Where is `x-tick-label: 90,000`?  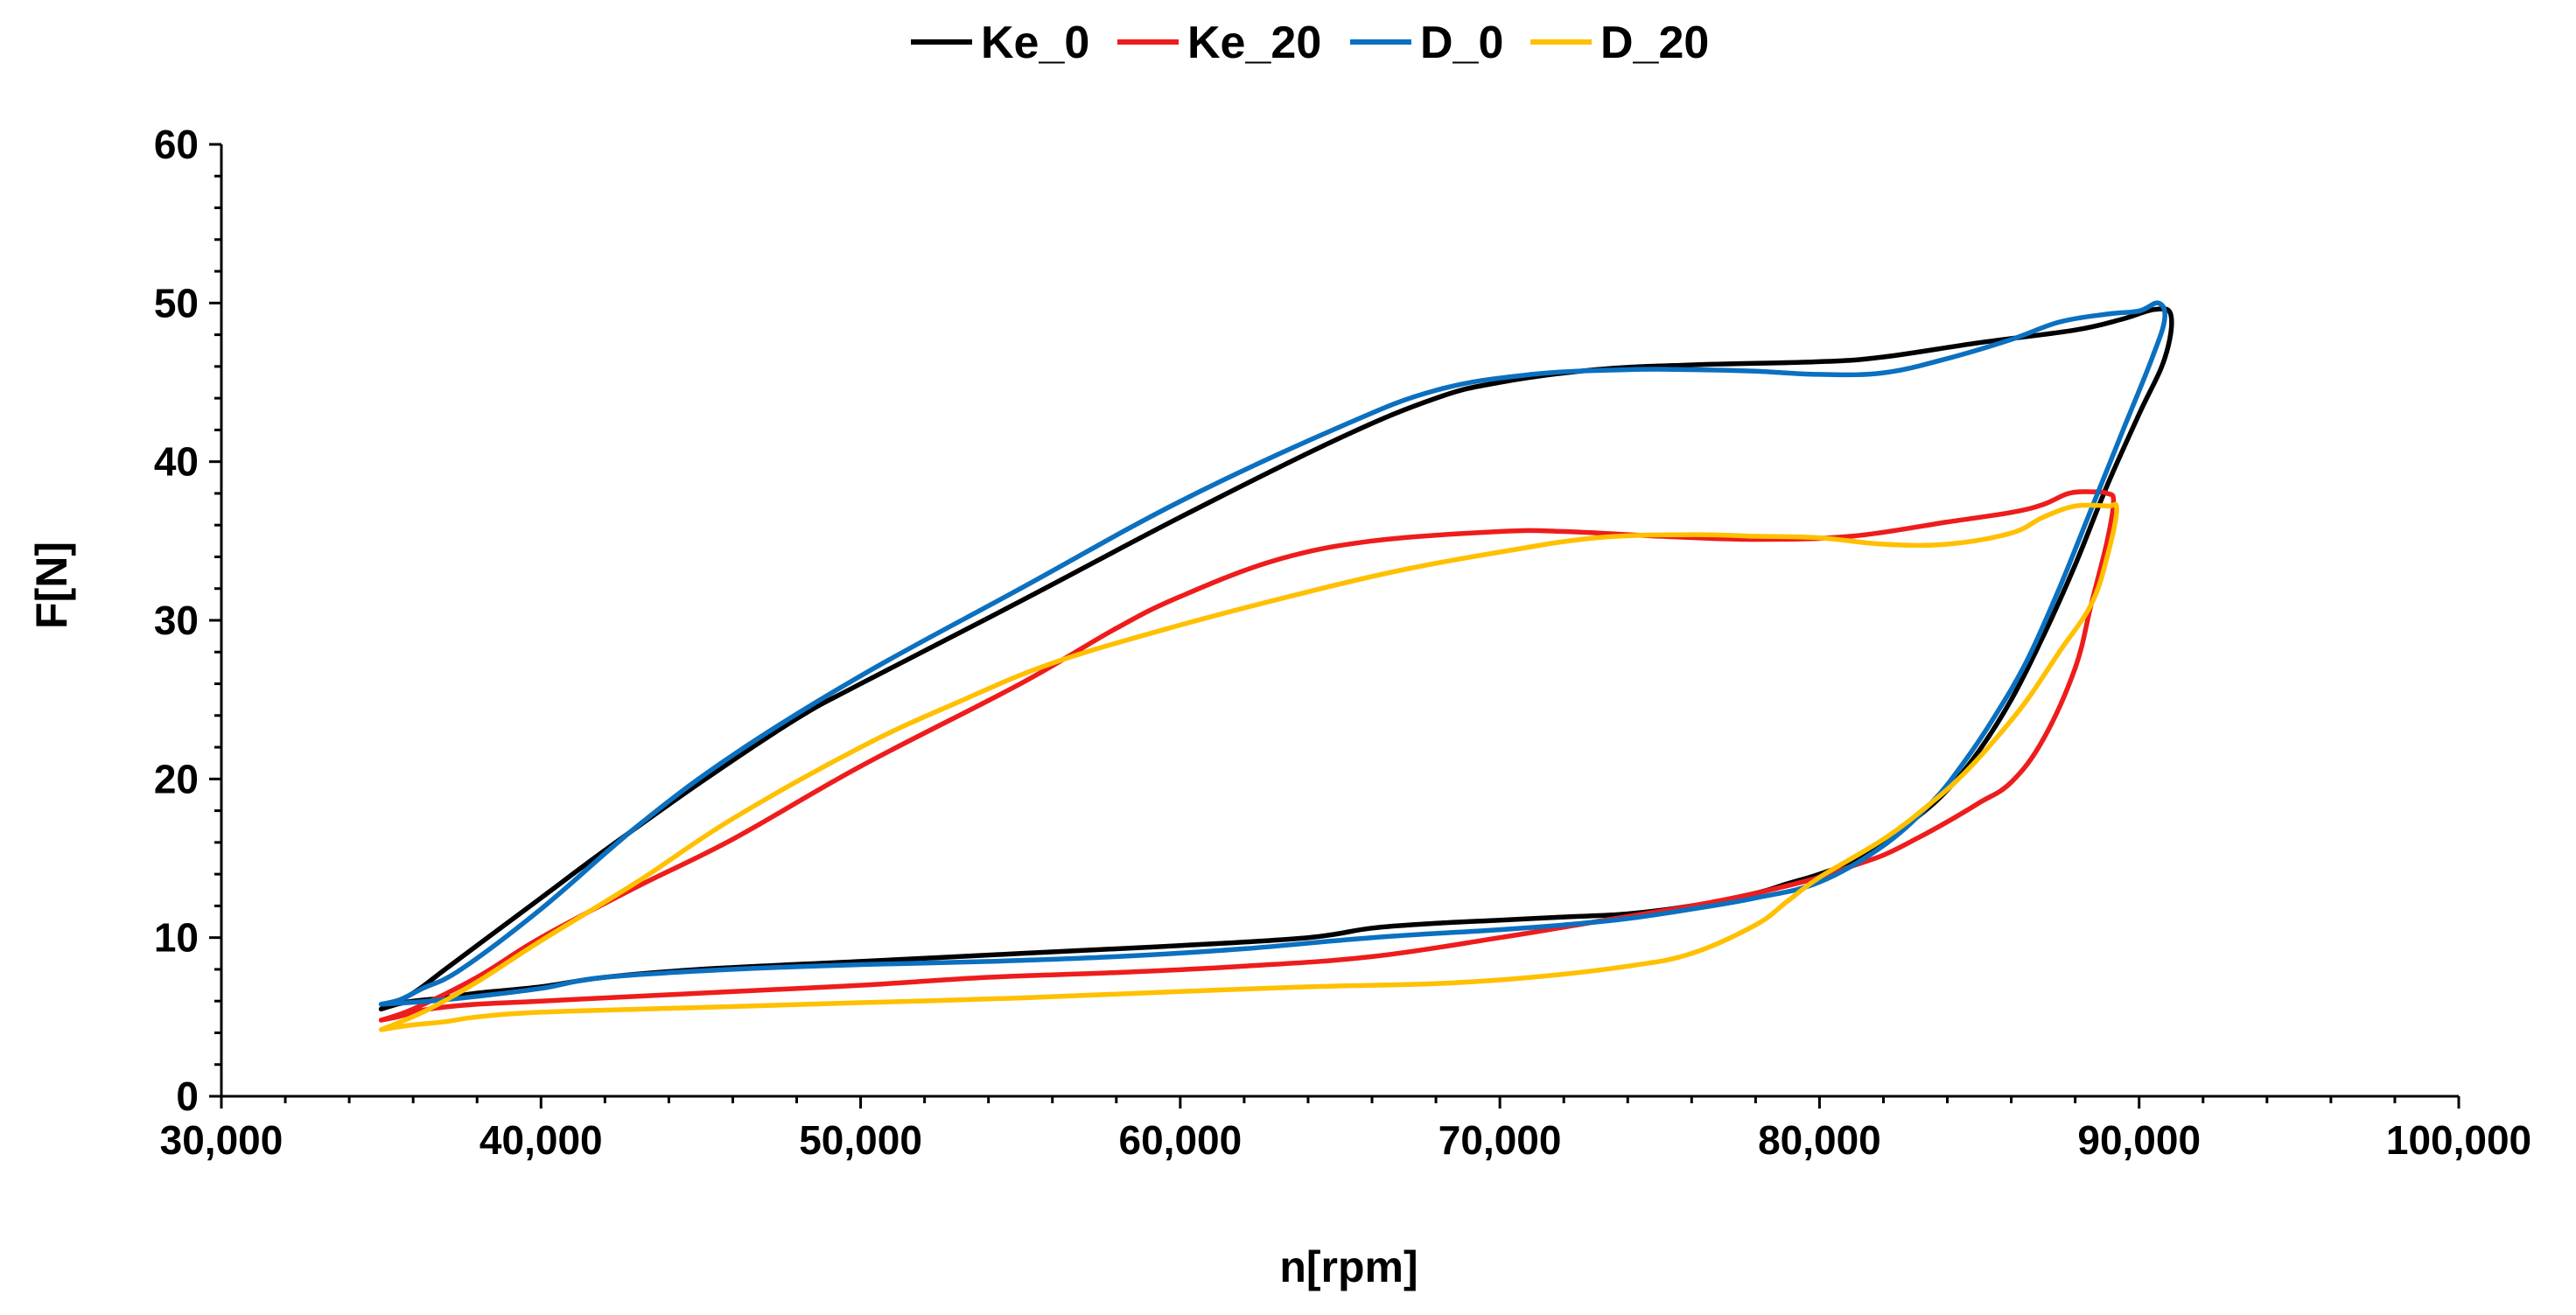
x-tick-label: 90,000 is located at coordinates (2139, 1140).